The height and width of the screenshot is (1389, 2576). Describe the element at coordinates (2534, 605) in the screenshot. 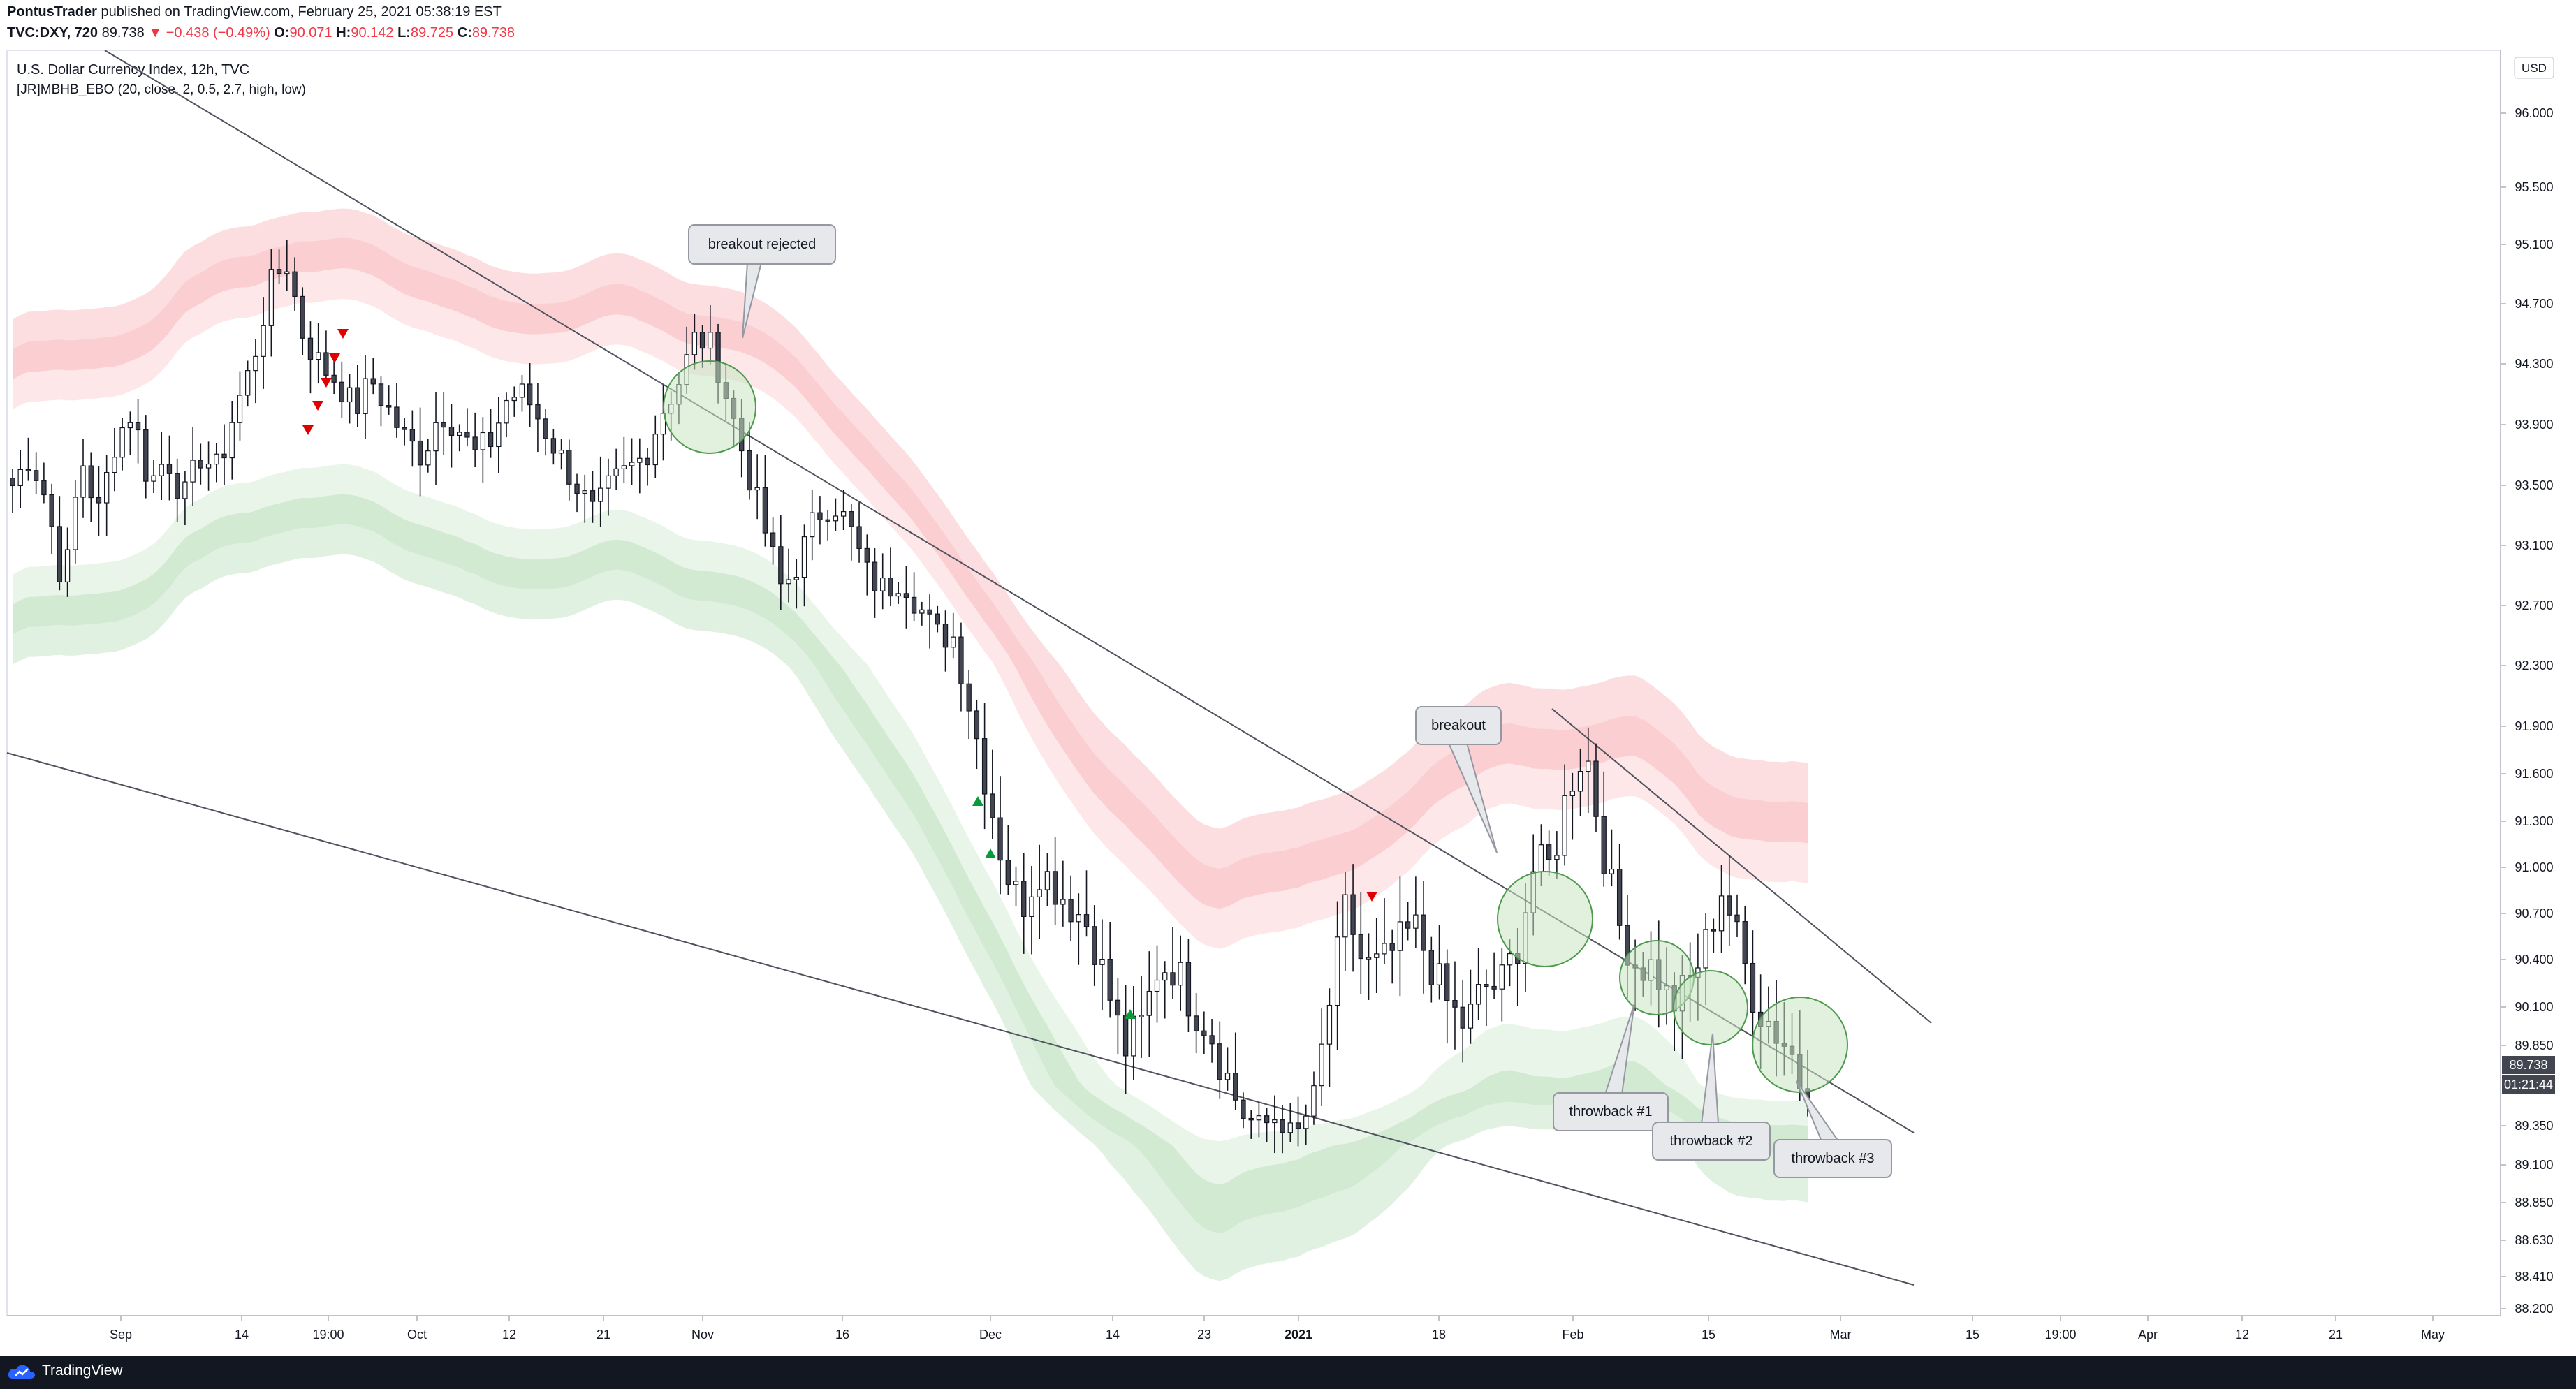

I see `price-tick-label: 92.700` at that location.